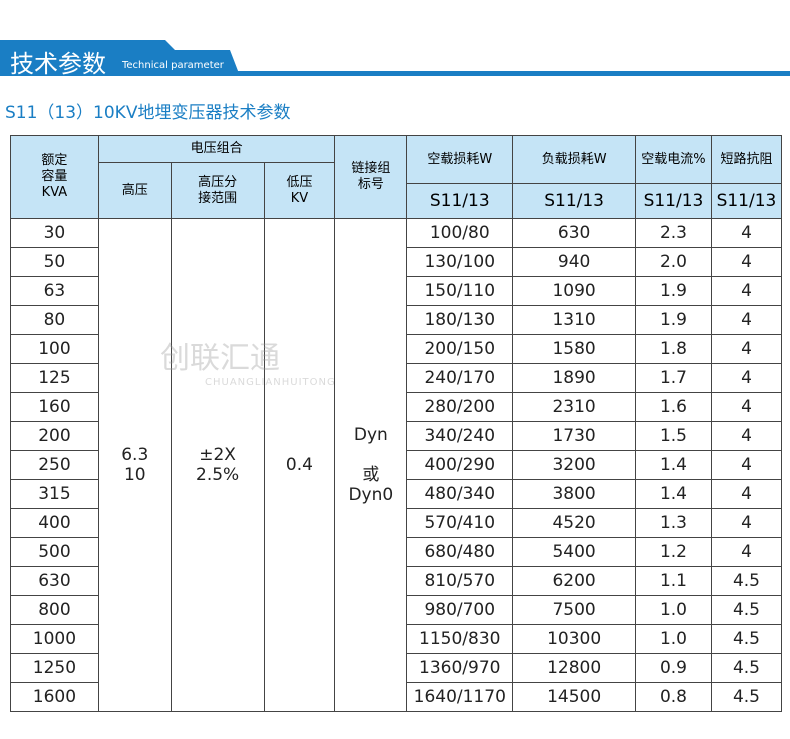  Describe the element at coordinates (396, 668) in the screenshot. I see `table-row: 1250 1360/970 12800 0.9 4.5` at that location.